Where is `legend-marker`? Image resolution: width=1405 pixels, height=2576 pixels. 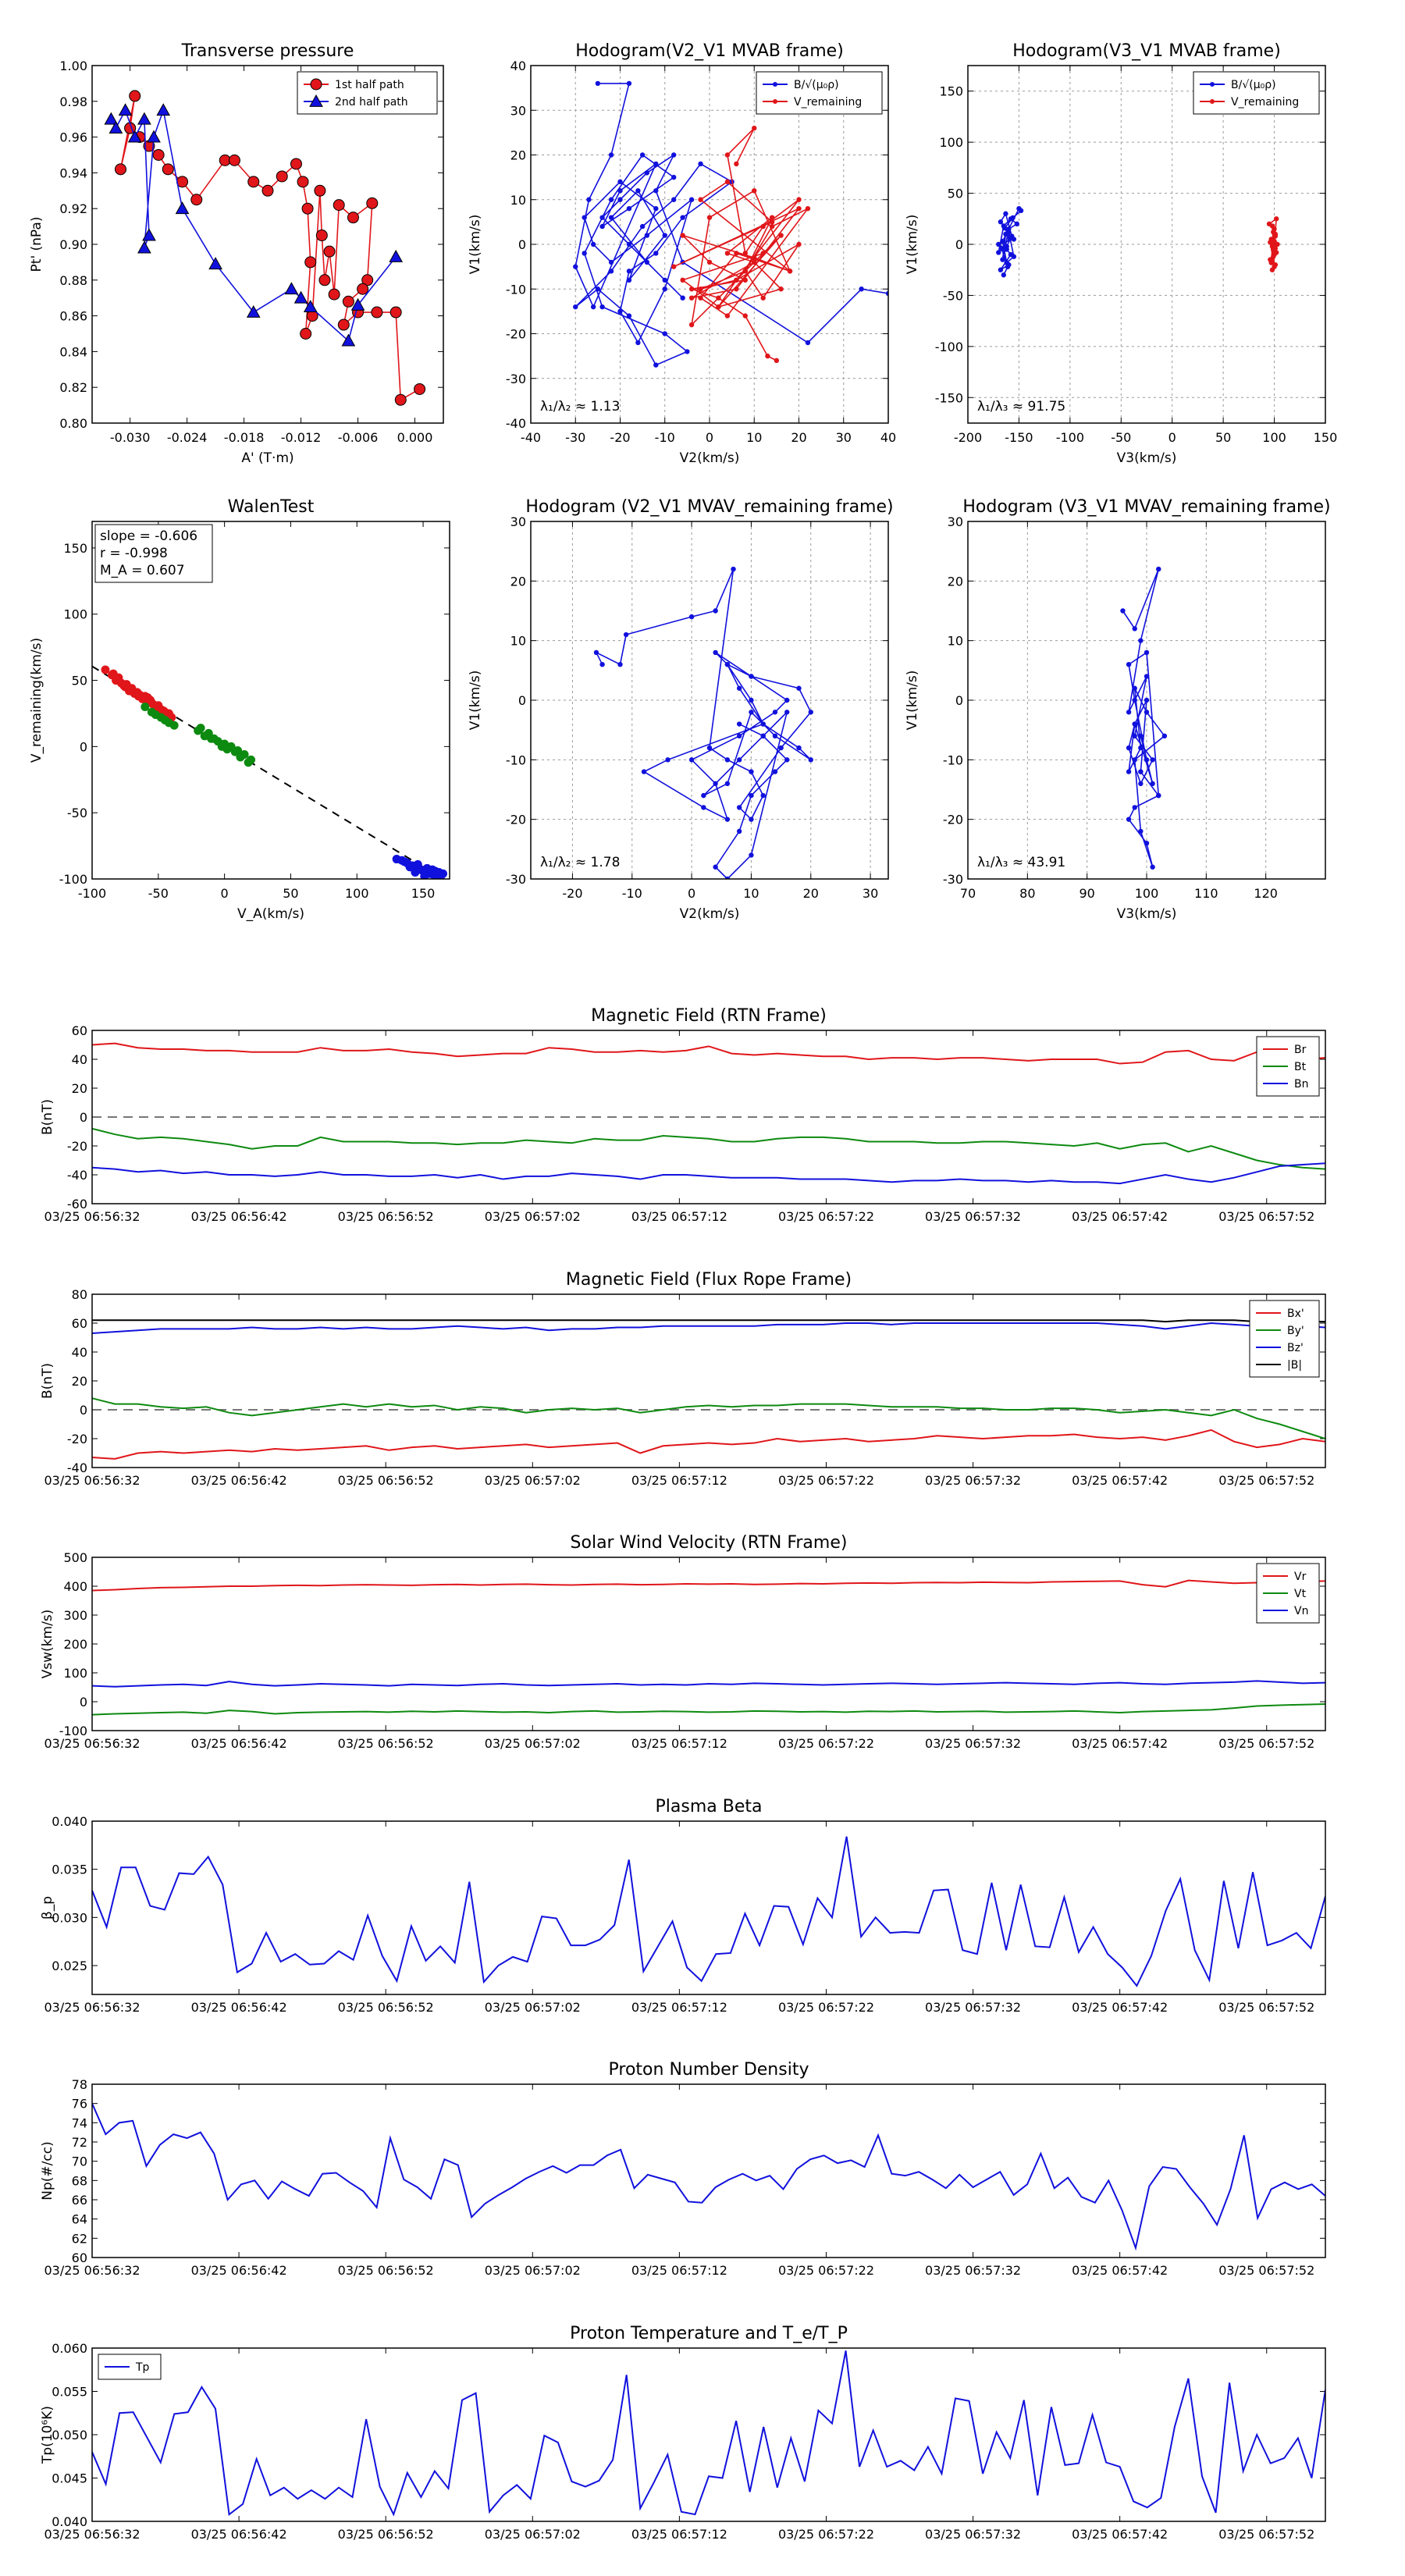
legend-marker is located at coordinates (1213, 84).